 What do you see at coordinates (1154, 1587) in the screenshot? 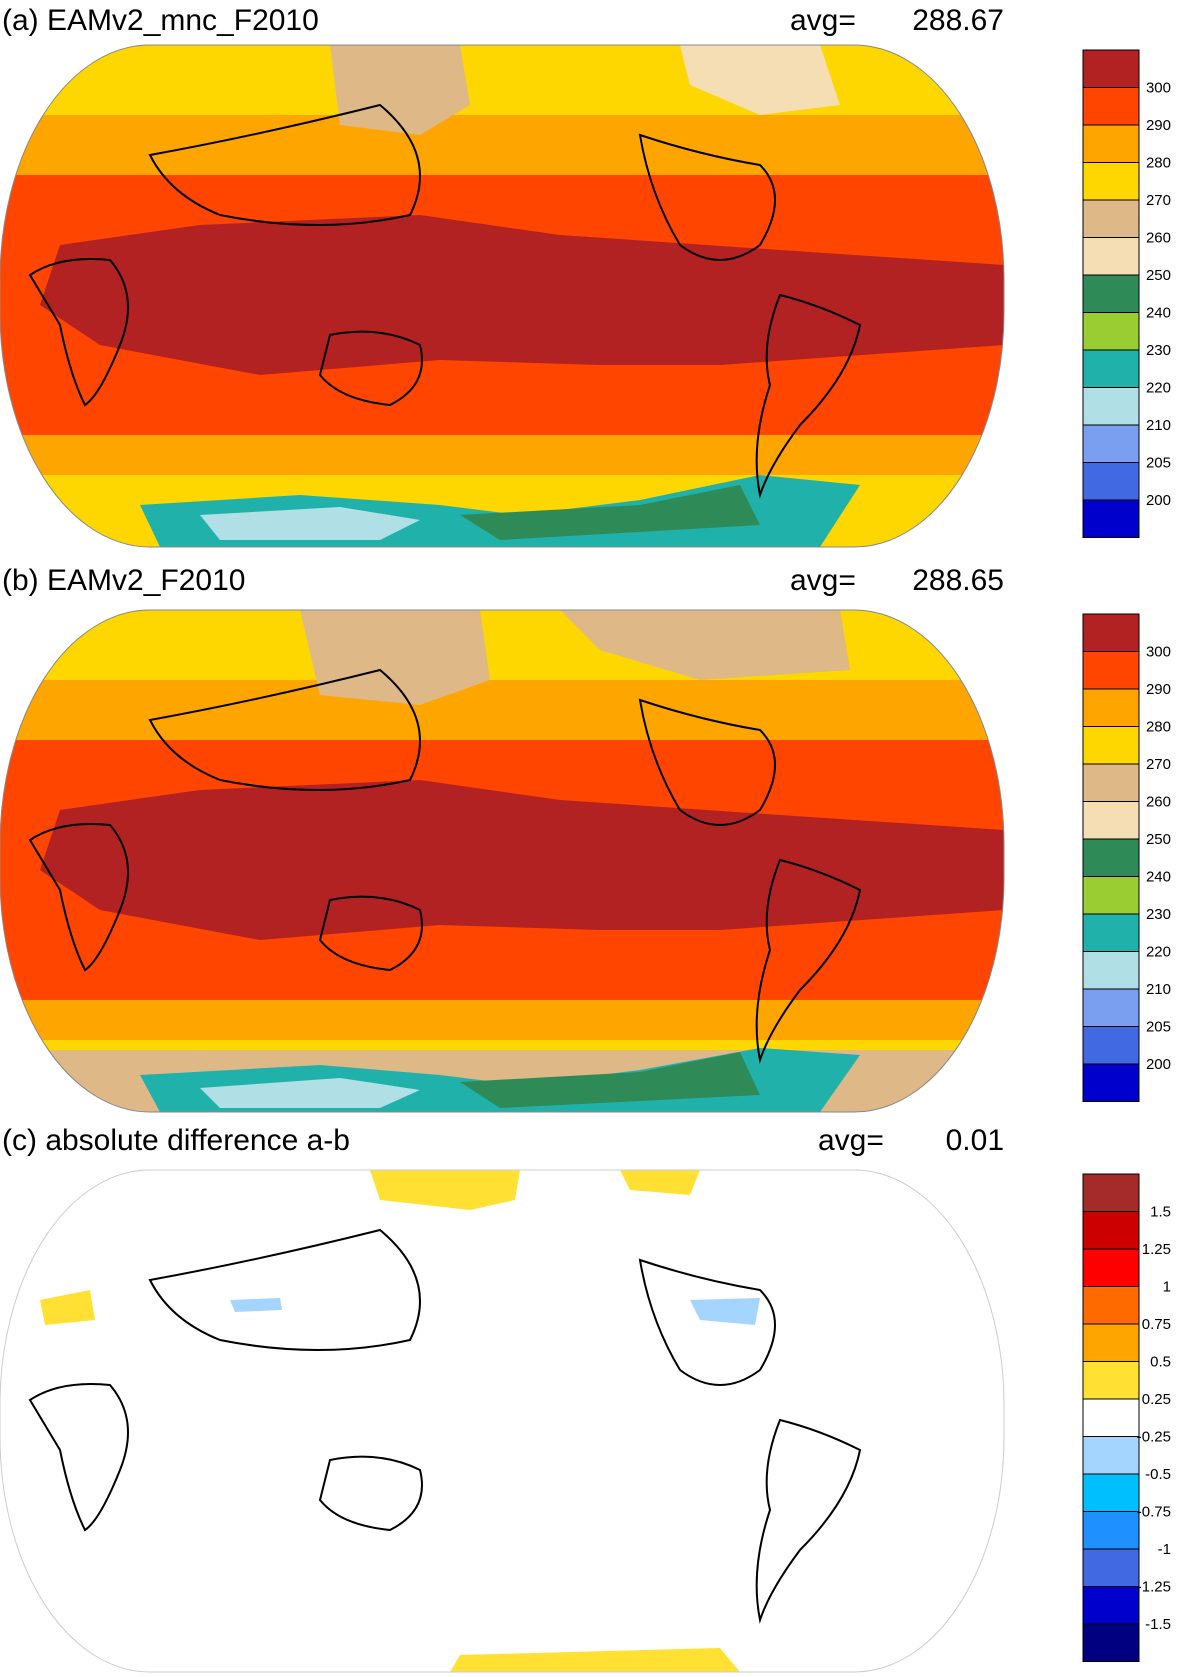
I see `colorbar-c-label-10: -1.25` at bounding box center [1154, 1587].